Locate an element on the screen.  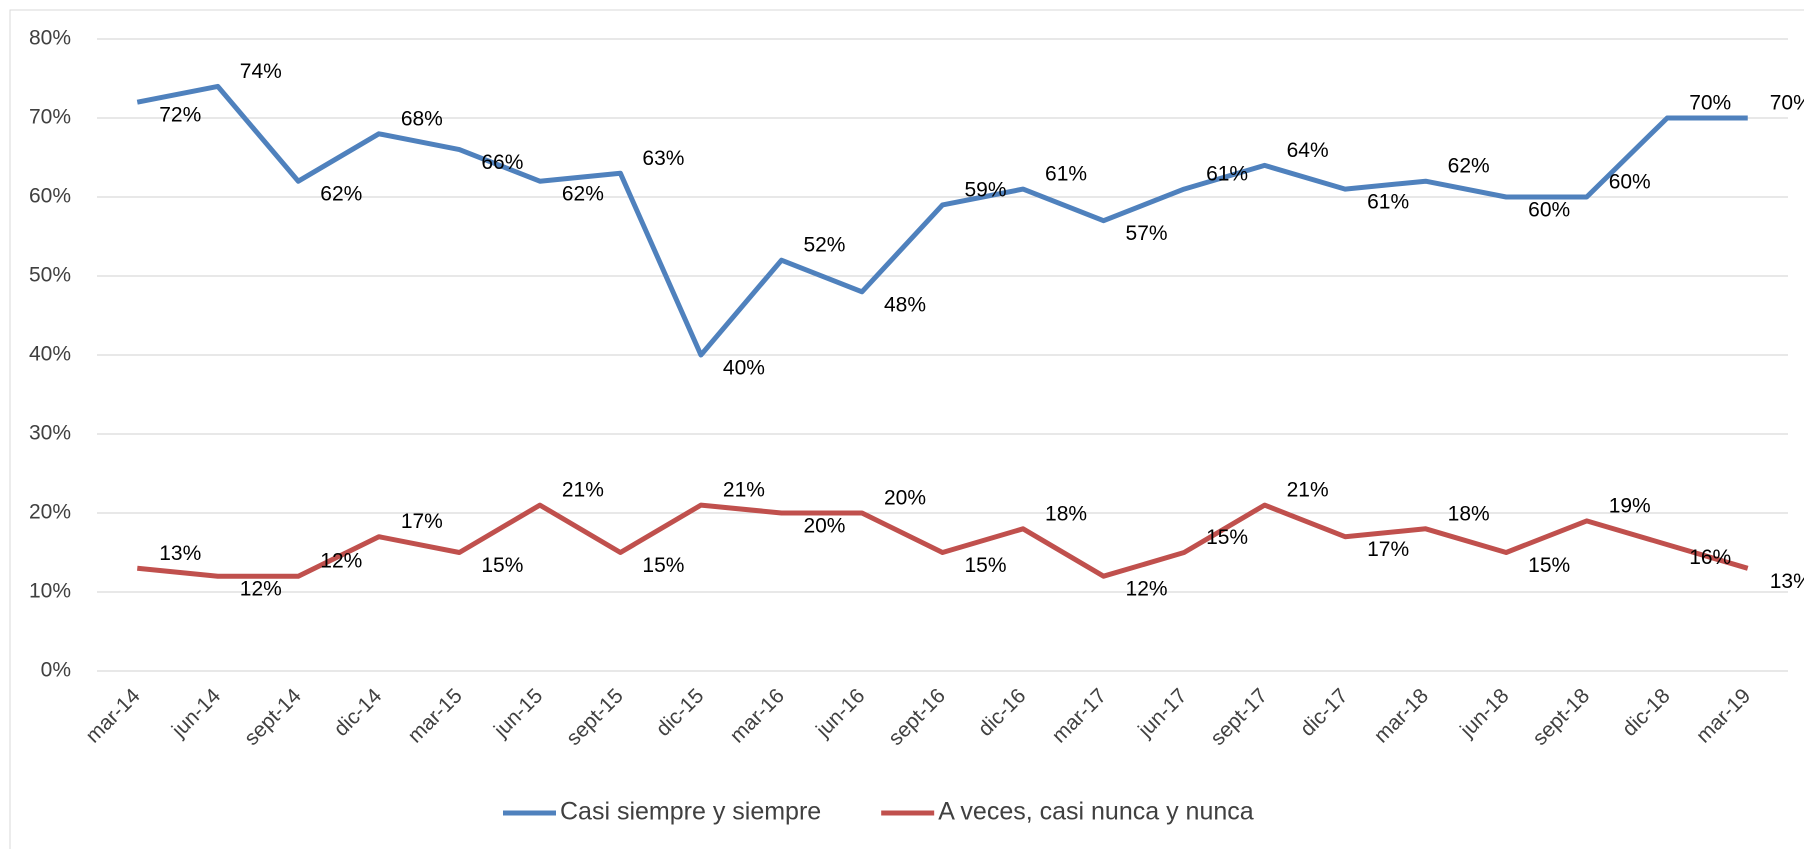
data-label: 59% is located at coordinates (986, 189).